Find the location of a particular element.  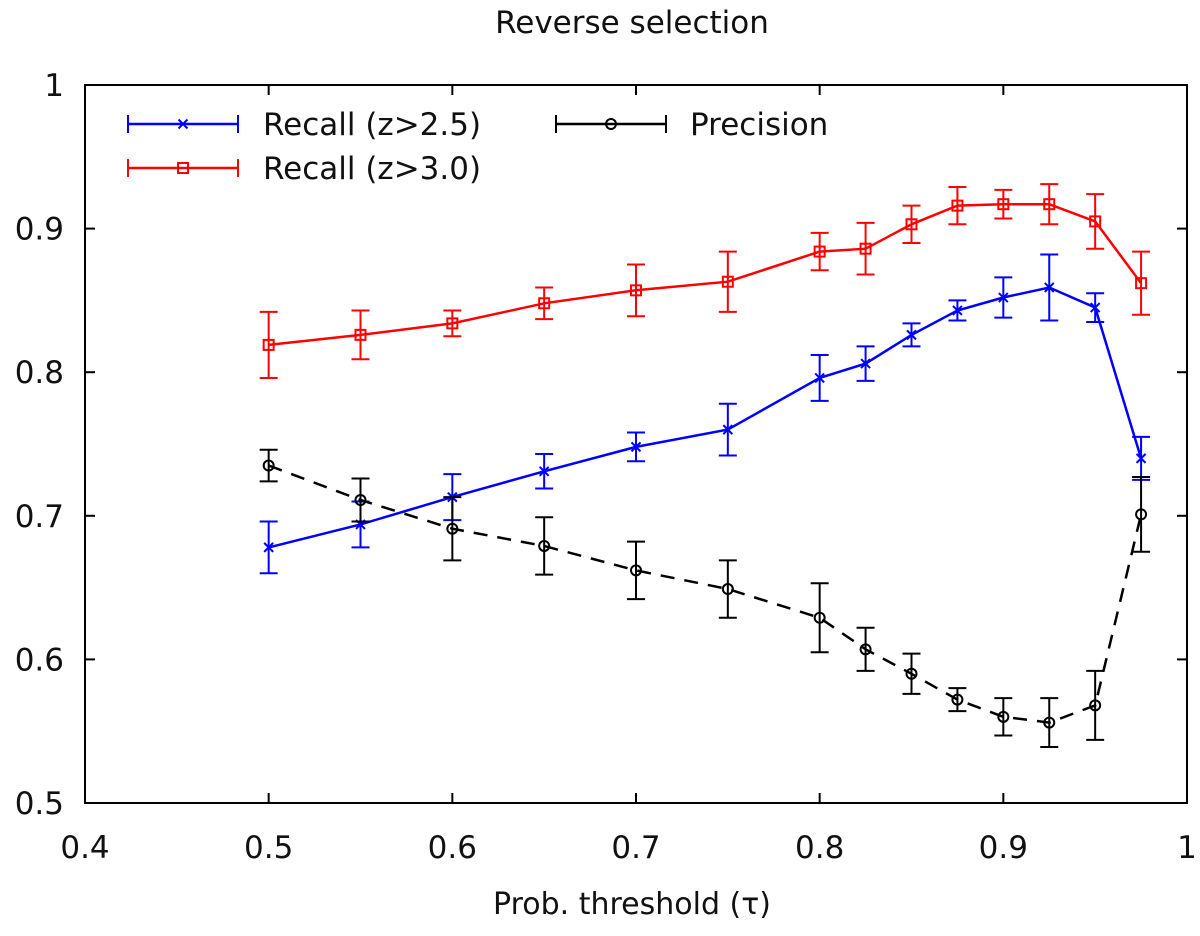

legend-label: Precision is located at coordinates (759, 125).